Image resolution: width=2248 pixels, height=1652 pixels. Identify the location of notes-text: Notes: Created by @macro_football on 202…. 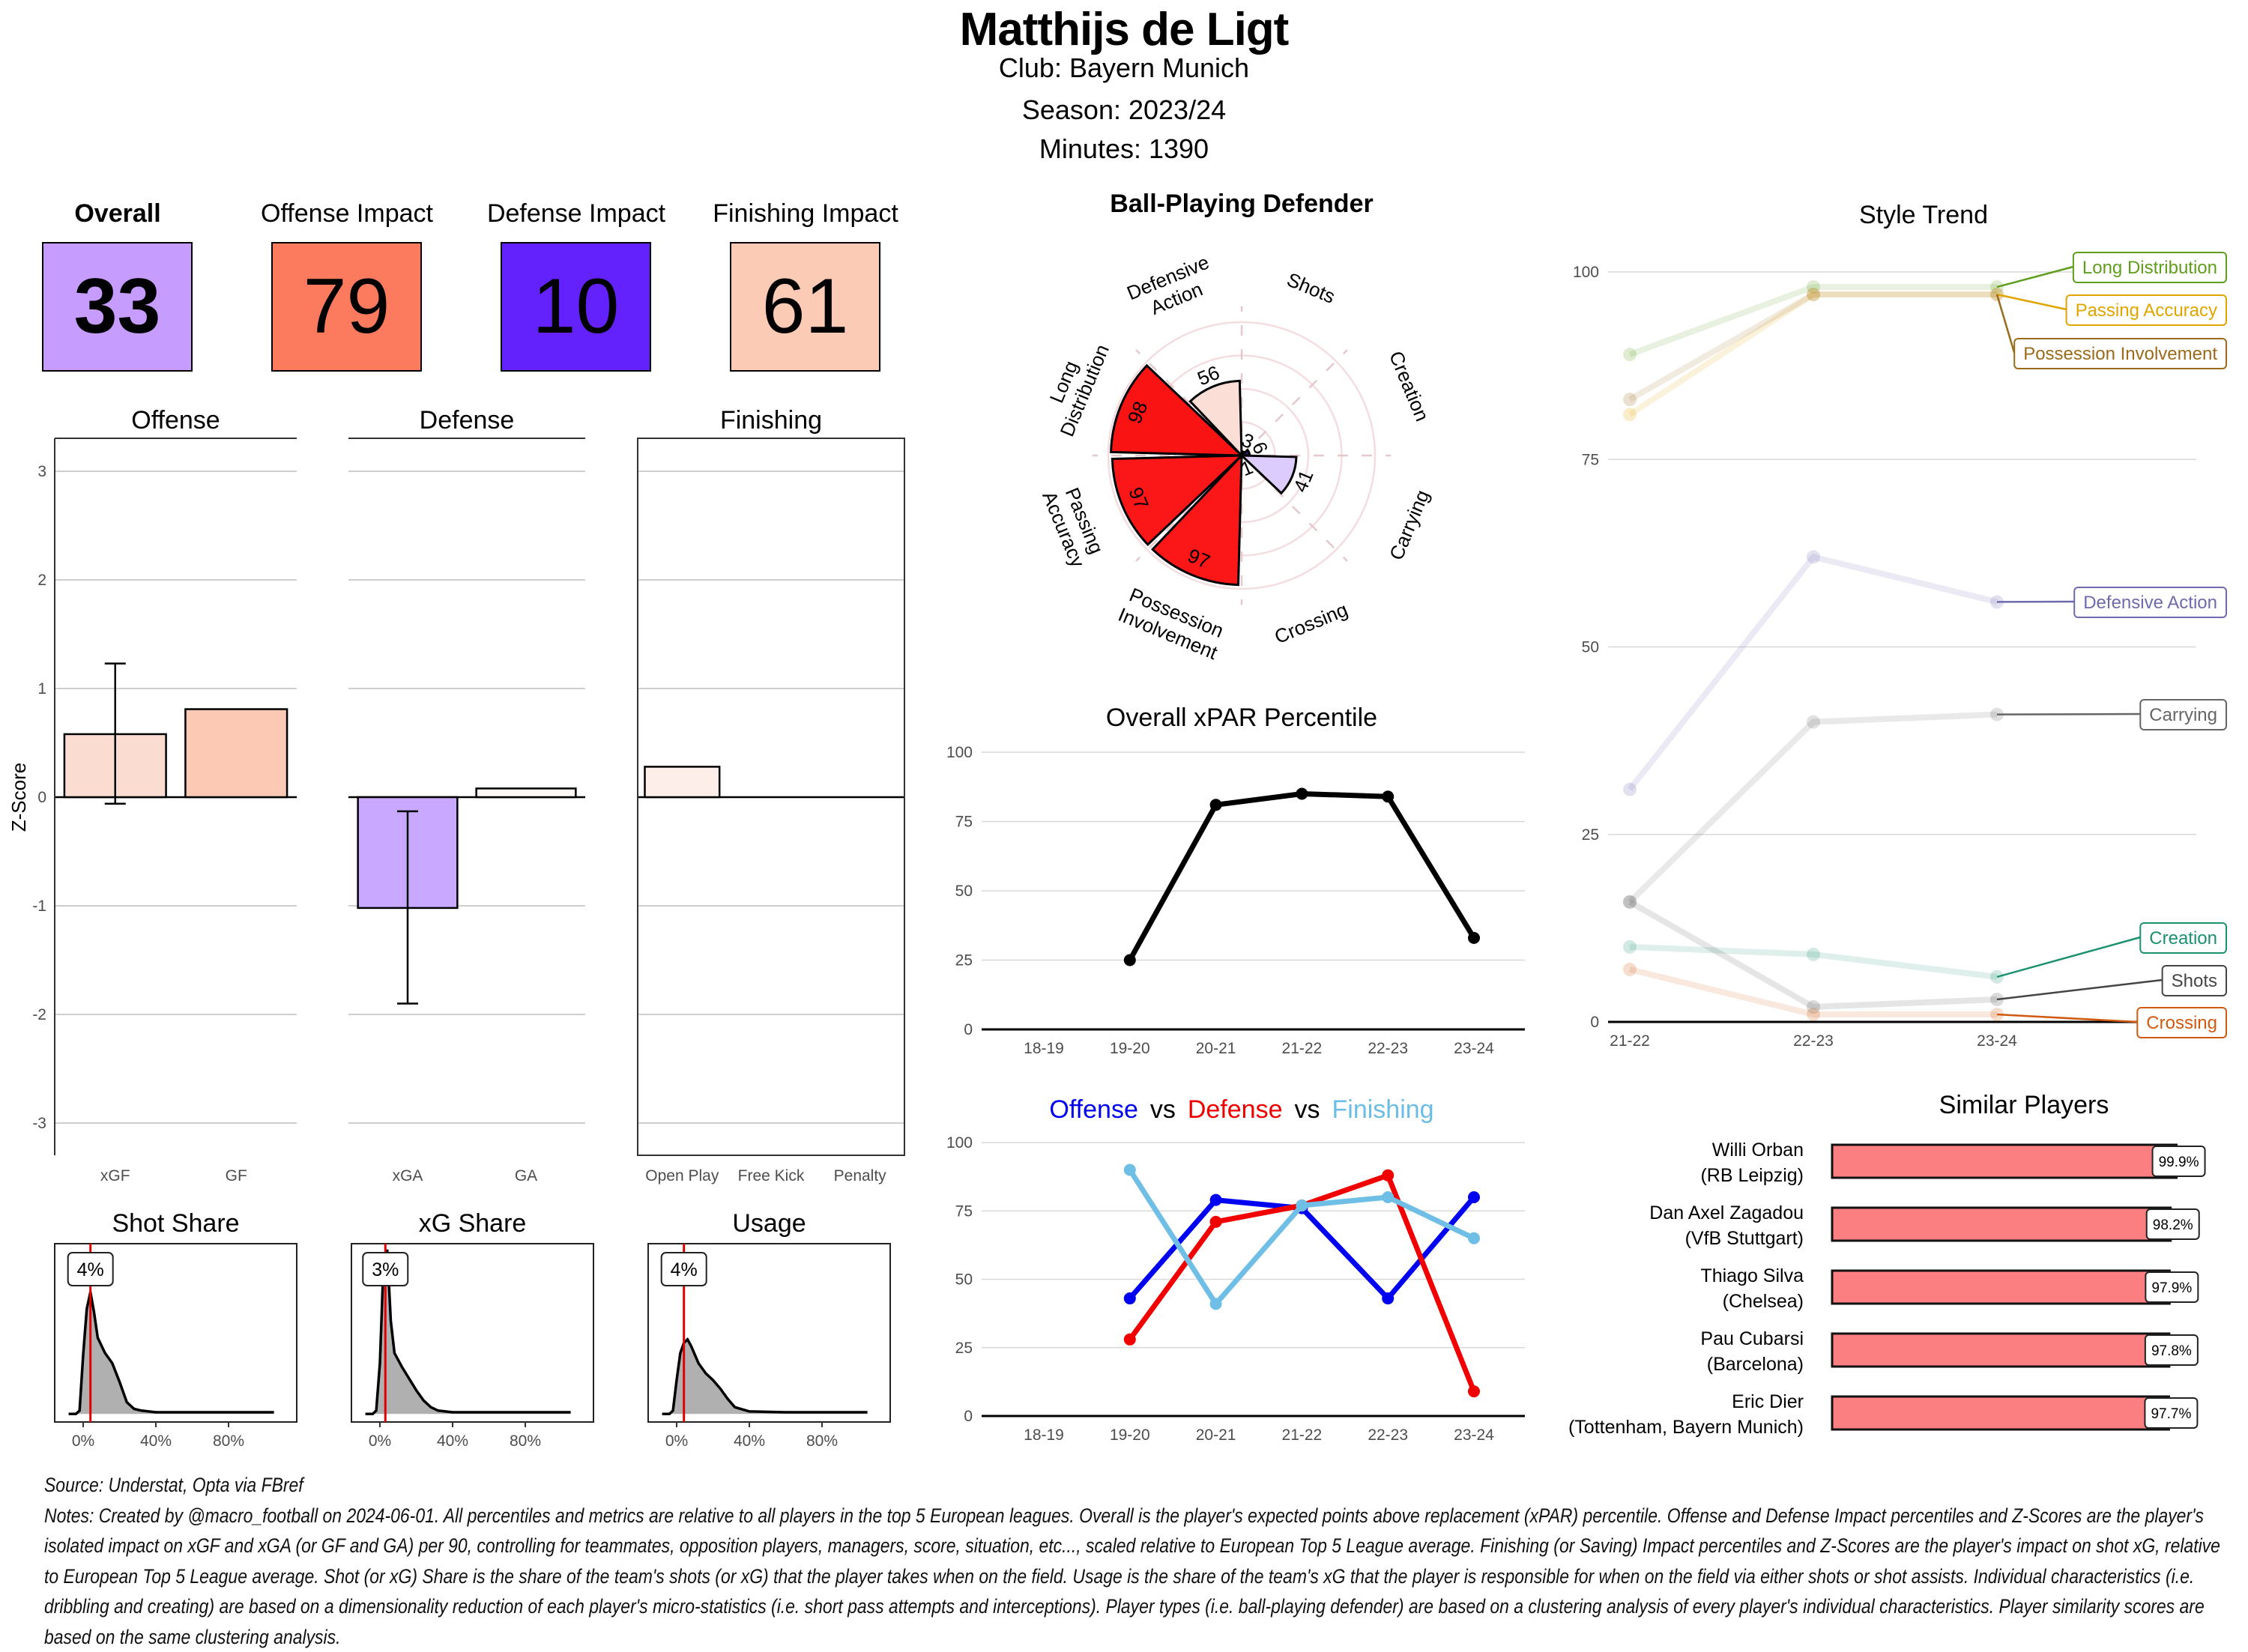
(1133, 1576).